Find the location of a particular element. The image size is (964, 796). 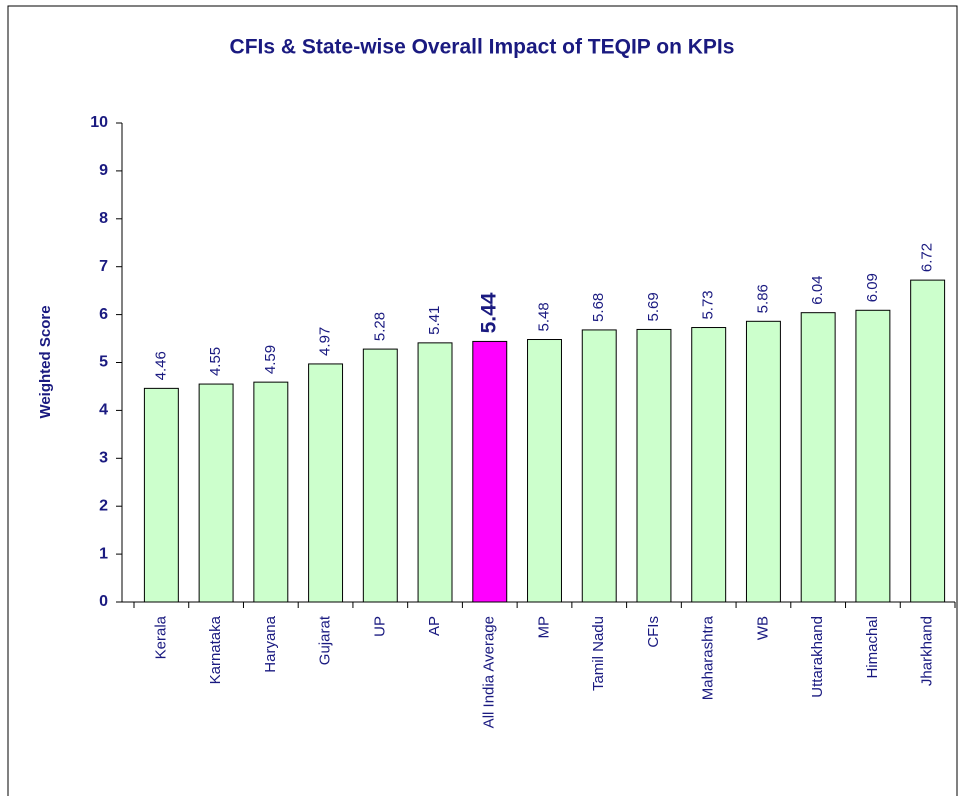

y-tick-label: 8 is located at coordinates (103, 218).